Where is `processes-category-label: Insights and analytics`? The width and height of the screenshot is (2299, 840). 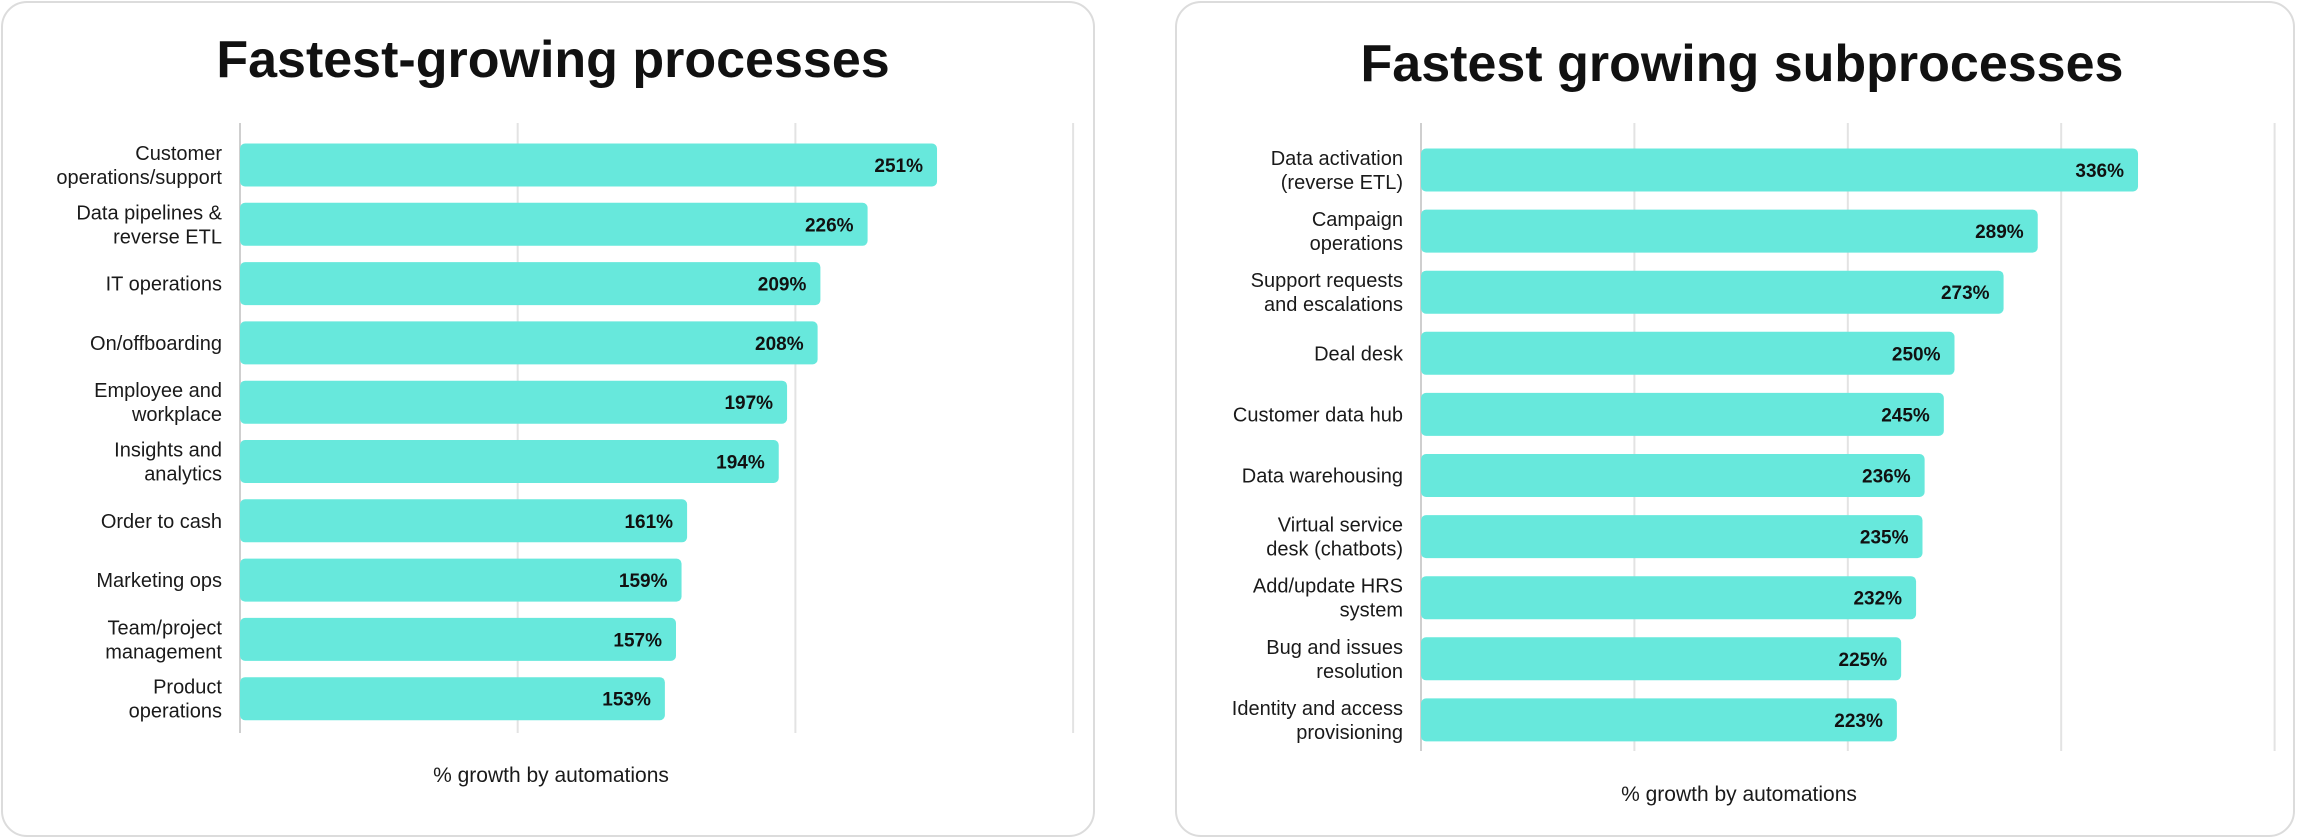 processes-category-label: Insights and analytics is located at coordinates (168, 463).